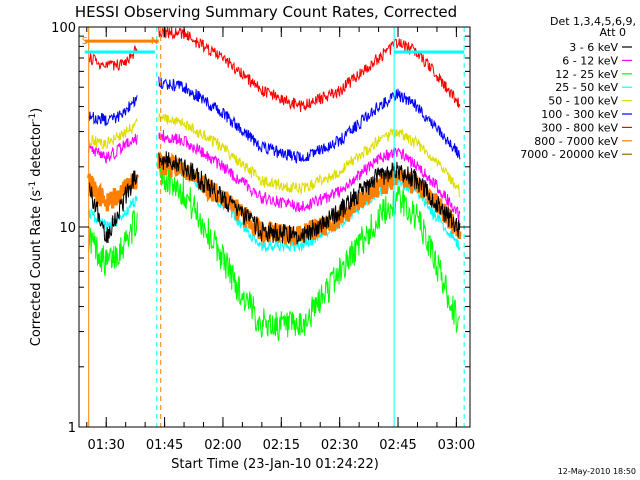  Describe the element at coordinates (67, 228) in the screenshot. I see `y-tick-label: 10` at that location.